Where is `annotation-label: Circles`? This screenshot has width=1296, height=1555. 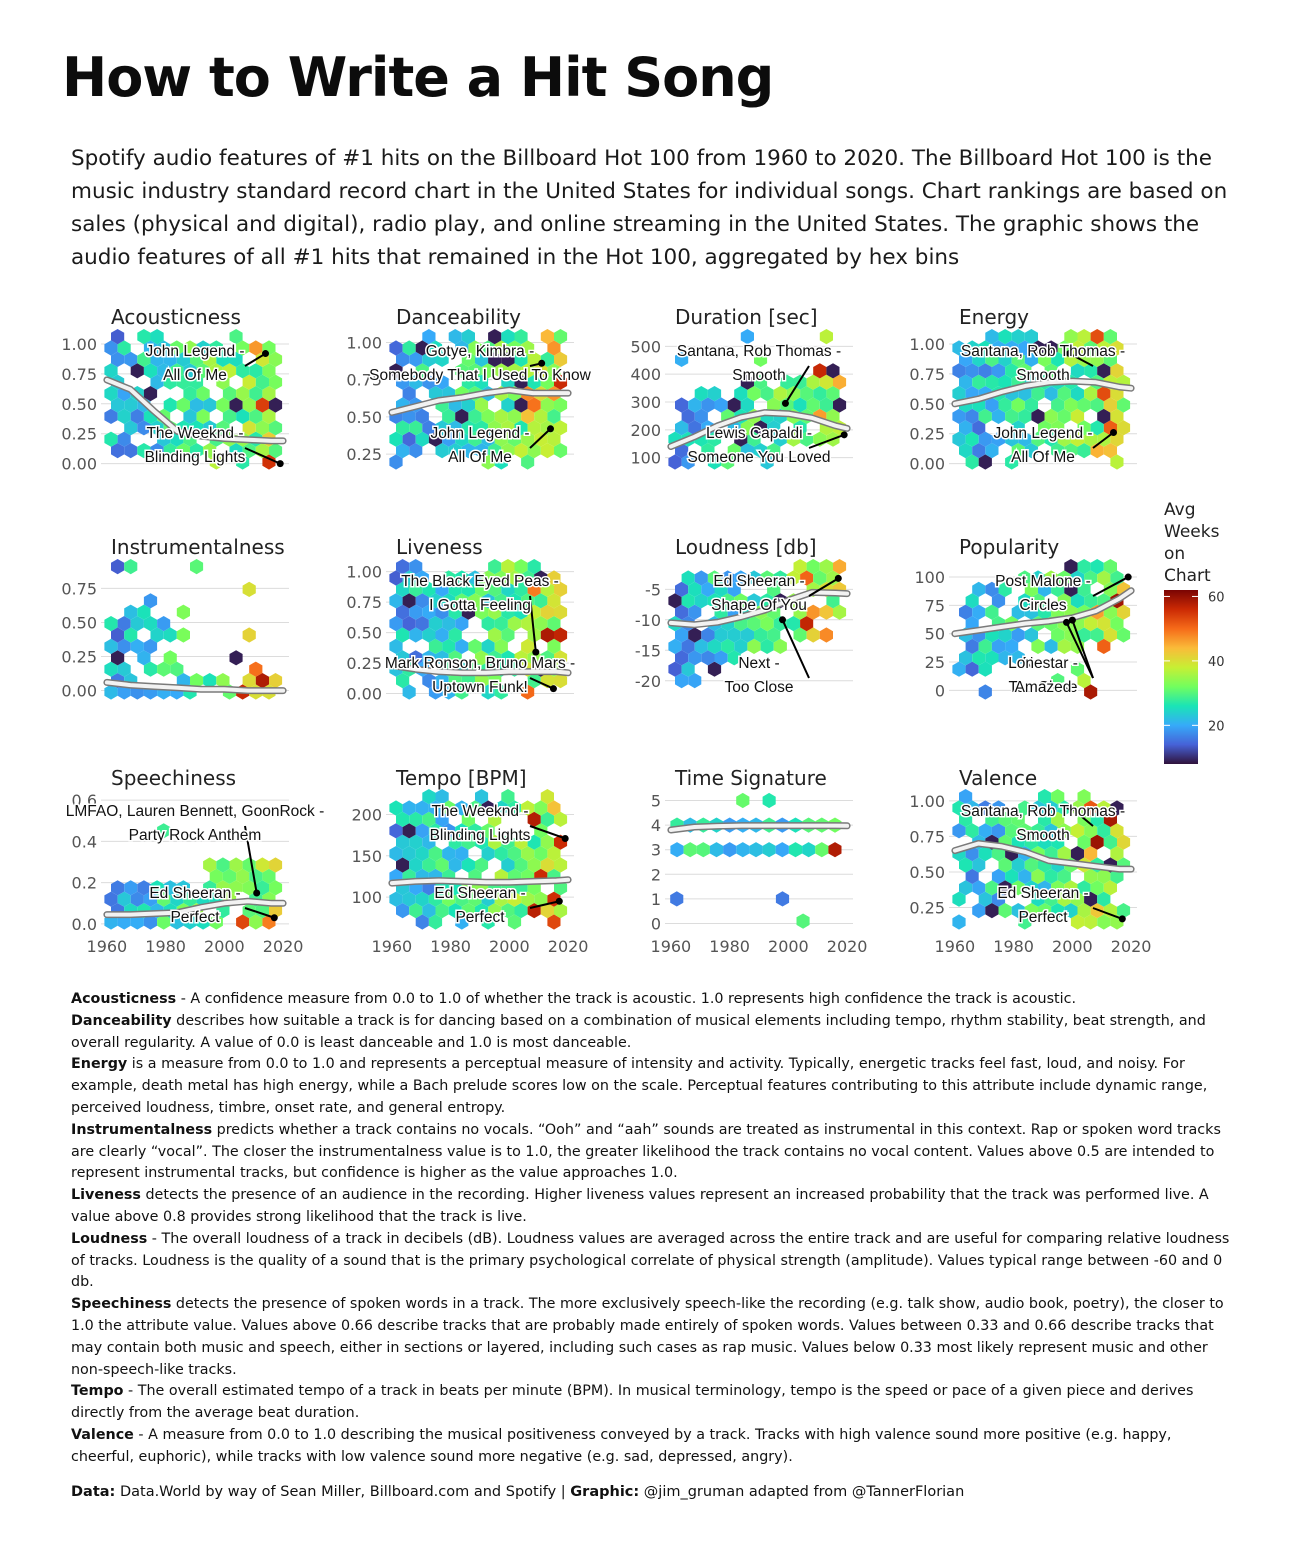
annotation-label: Circles is located at coordinates (1043, 605).